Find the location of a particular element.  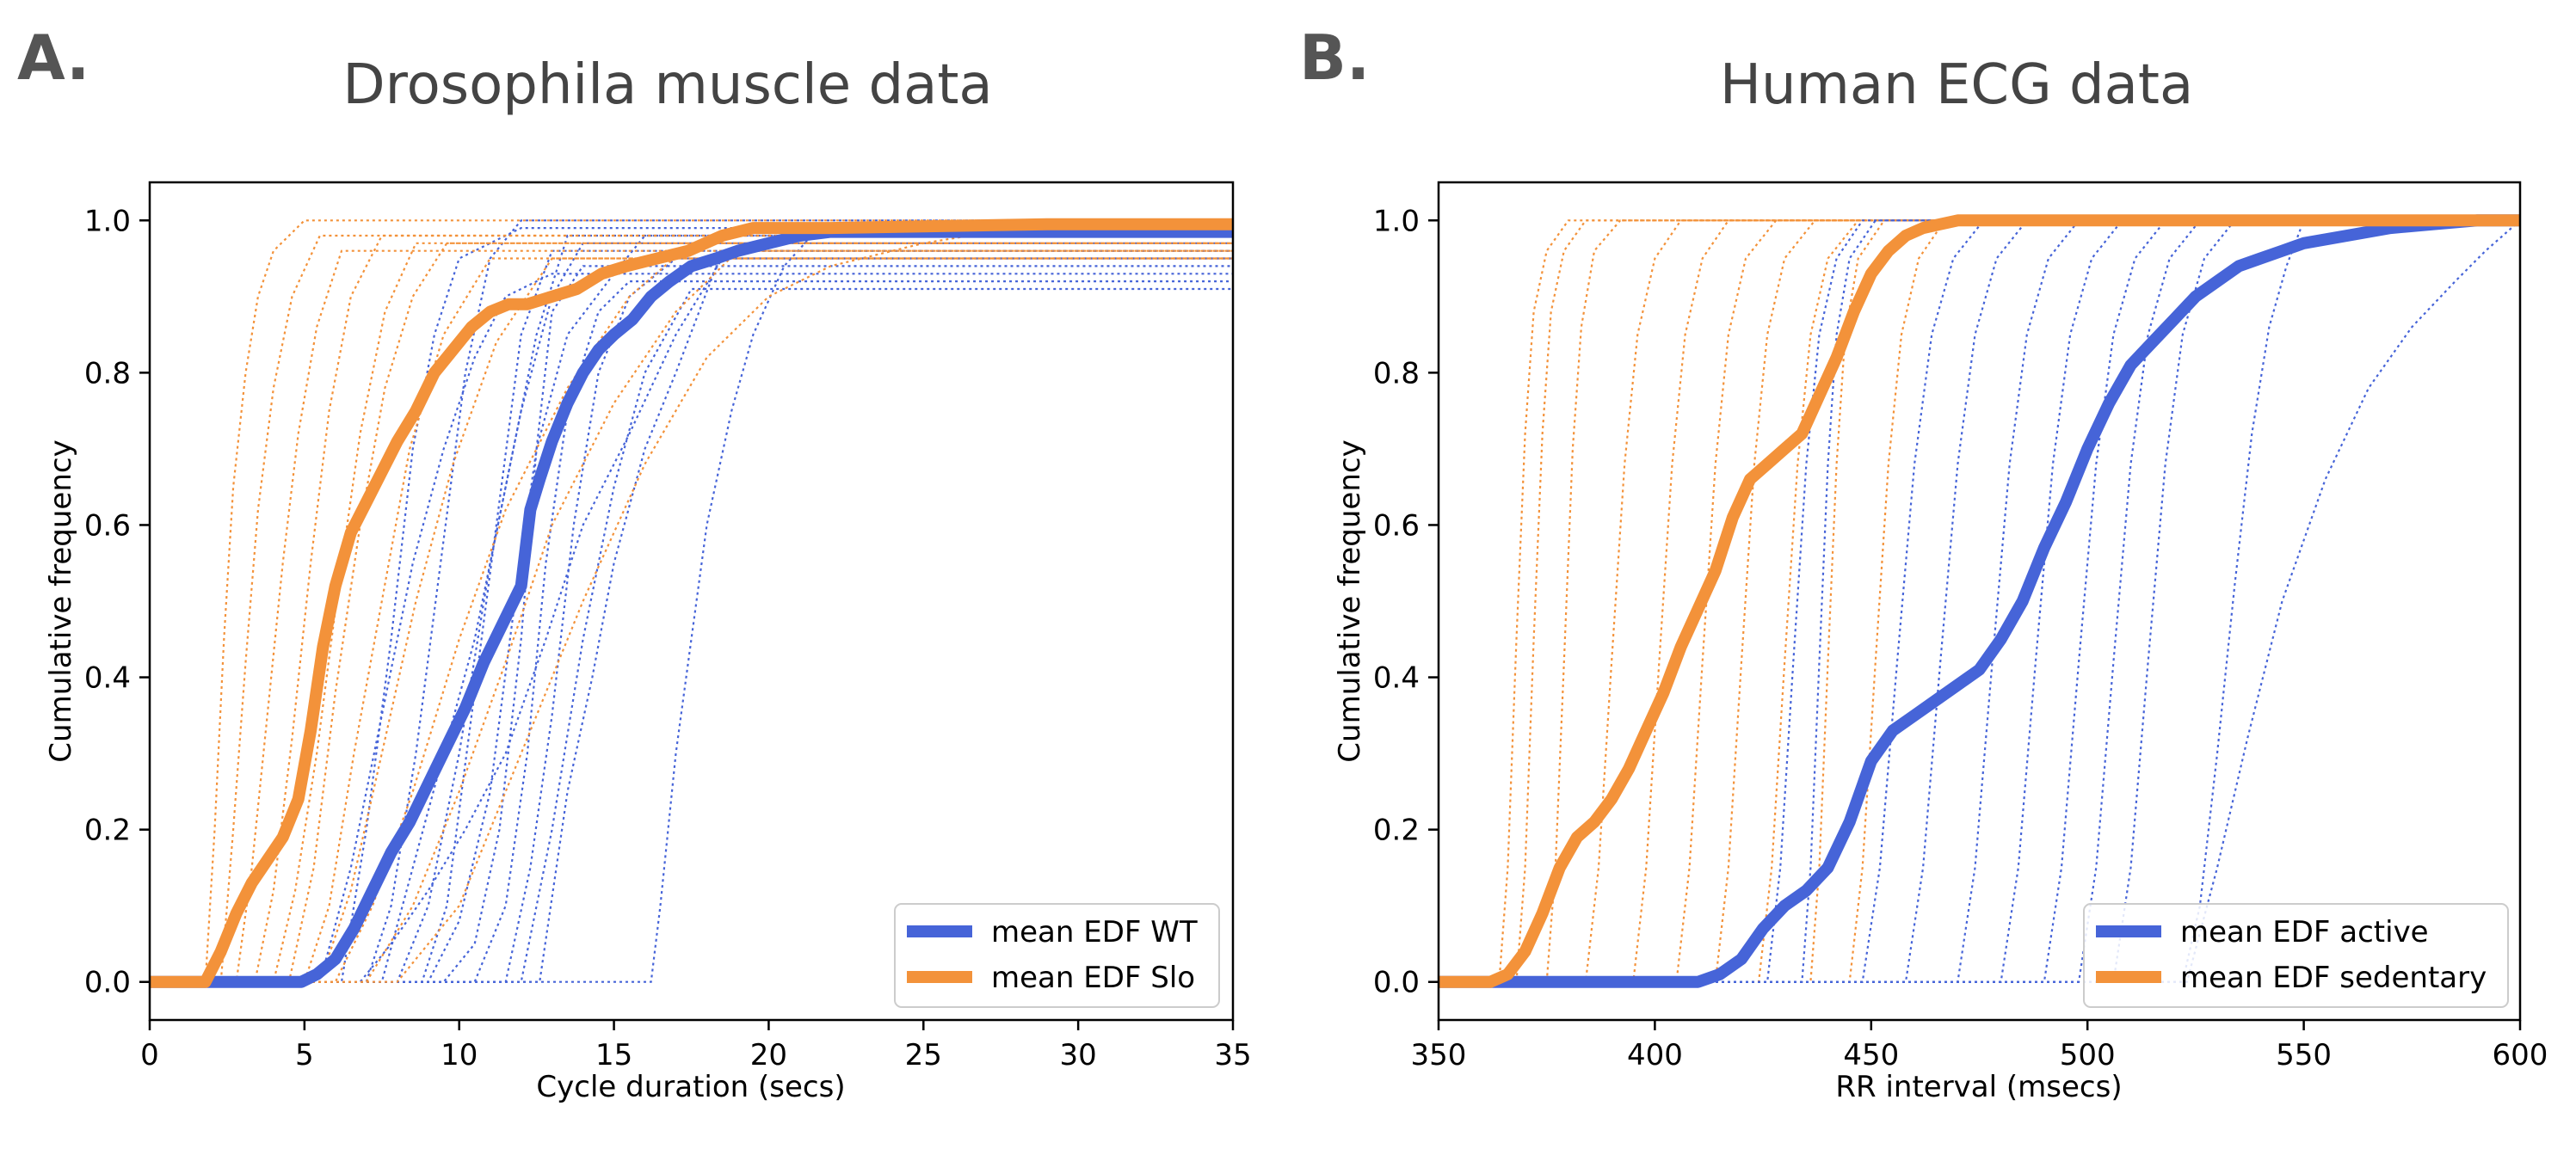

x-tick-label: 35 is located at coordinates (1232, 1055).